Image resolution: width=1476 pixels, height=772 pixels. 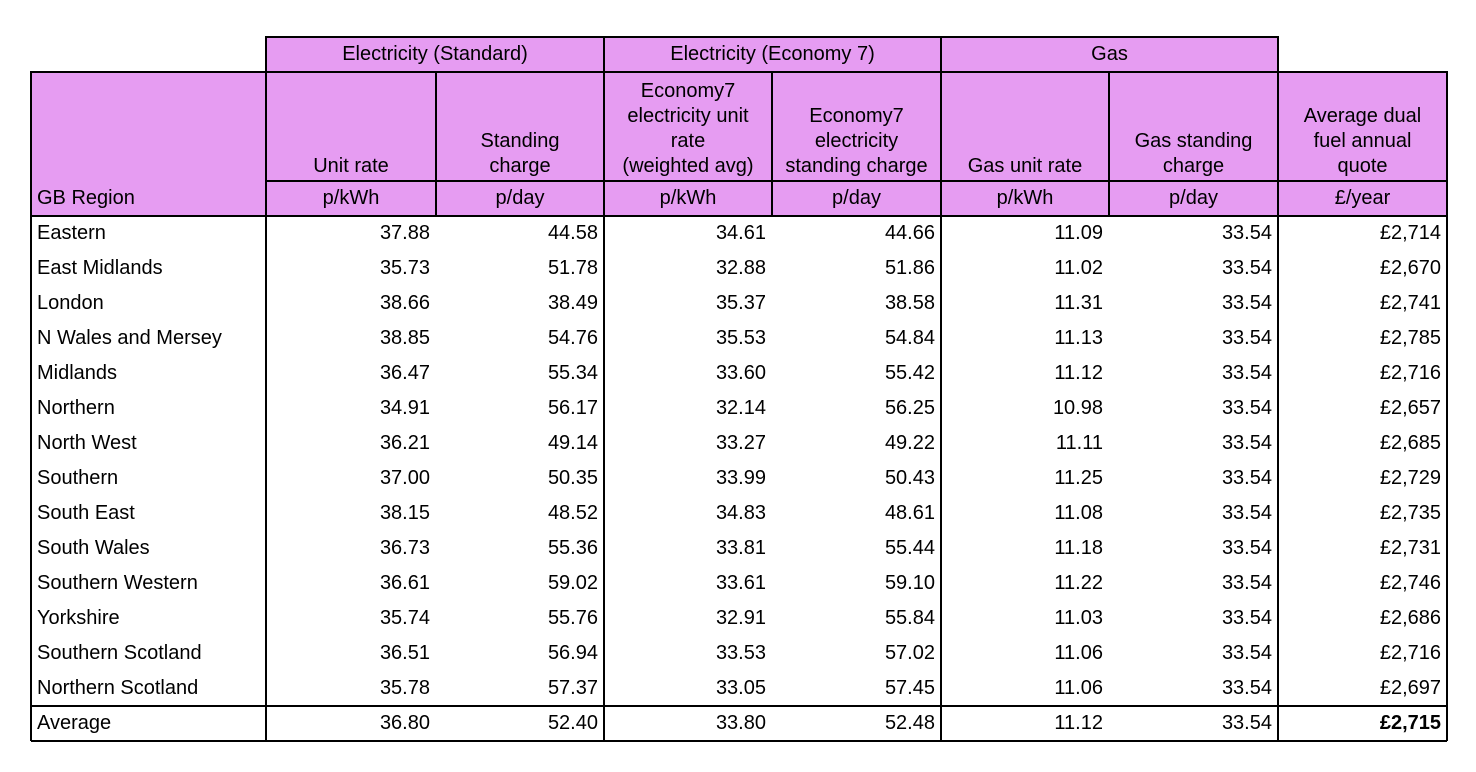 What do you see at coordinates (435, 54) in the screenshot?
I see `group-header-electricity-standard: Electricity (Standard)` at bounding box center [435, 54].